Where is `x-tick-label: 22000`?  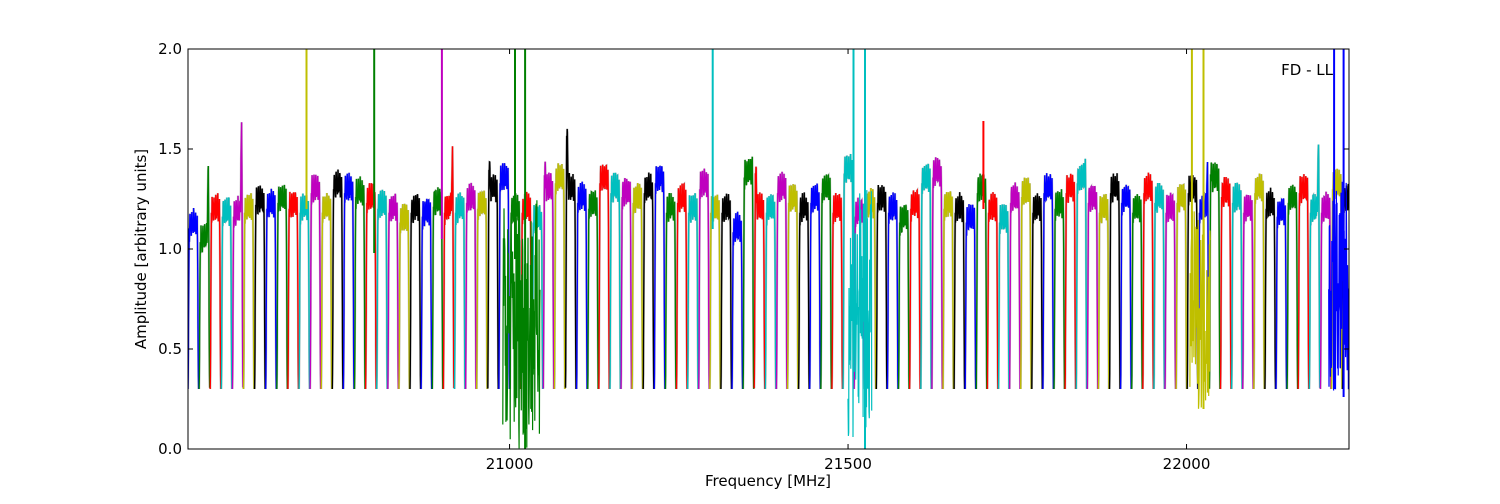 x-tick-label: 22000 is located at coordinates (1187, 464).